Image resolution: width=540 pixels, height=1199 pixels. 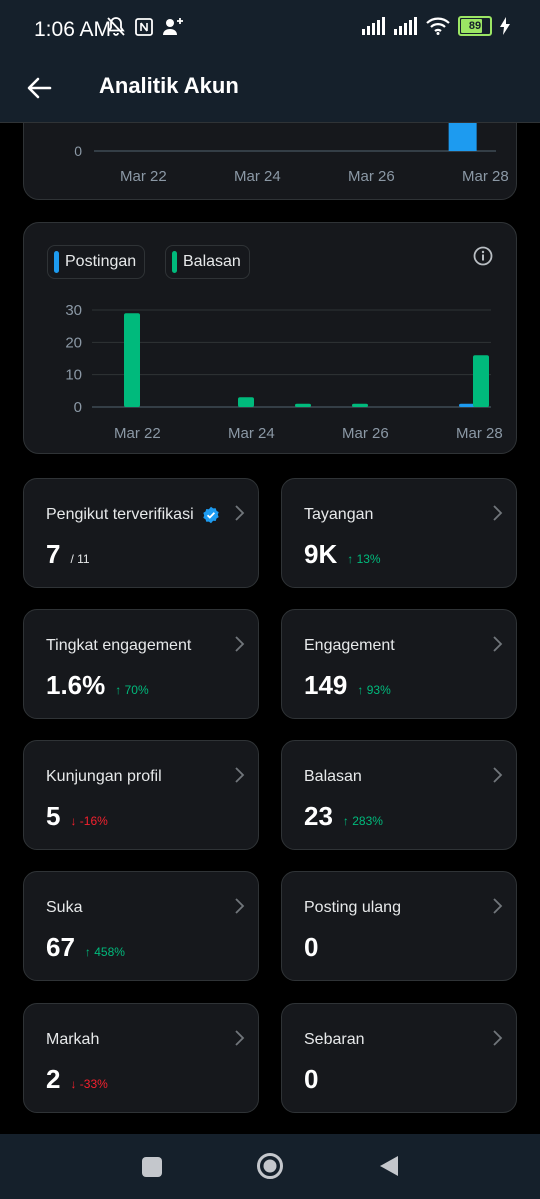 I want to click on bell-off-icon, so click(x=116, y=26).